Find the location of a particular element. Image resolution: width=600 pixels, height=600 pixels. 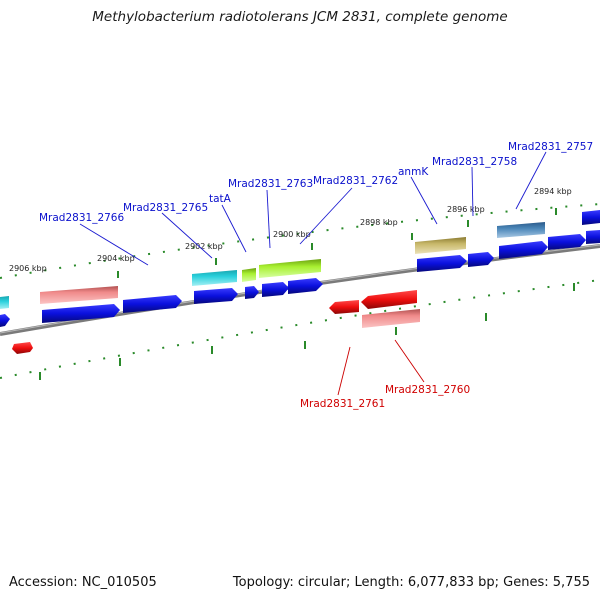

gene-label-mrad2831-2766: Mrad2831_2766 is located at coordinates (81, 218).